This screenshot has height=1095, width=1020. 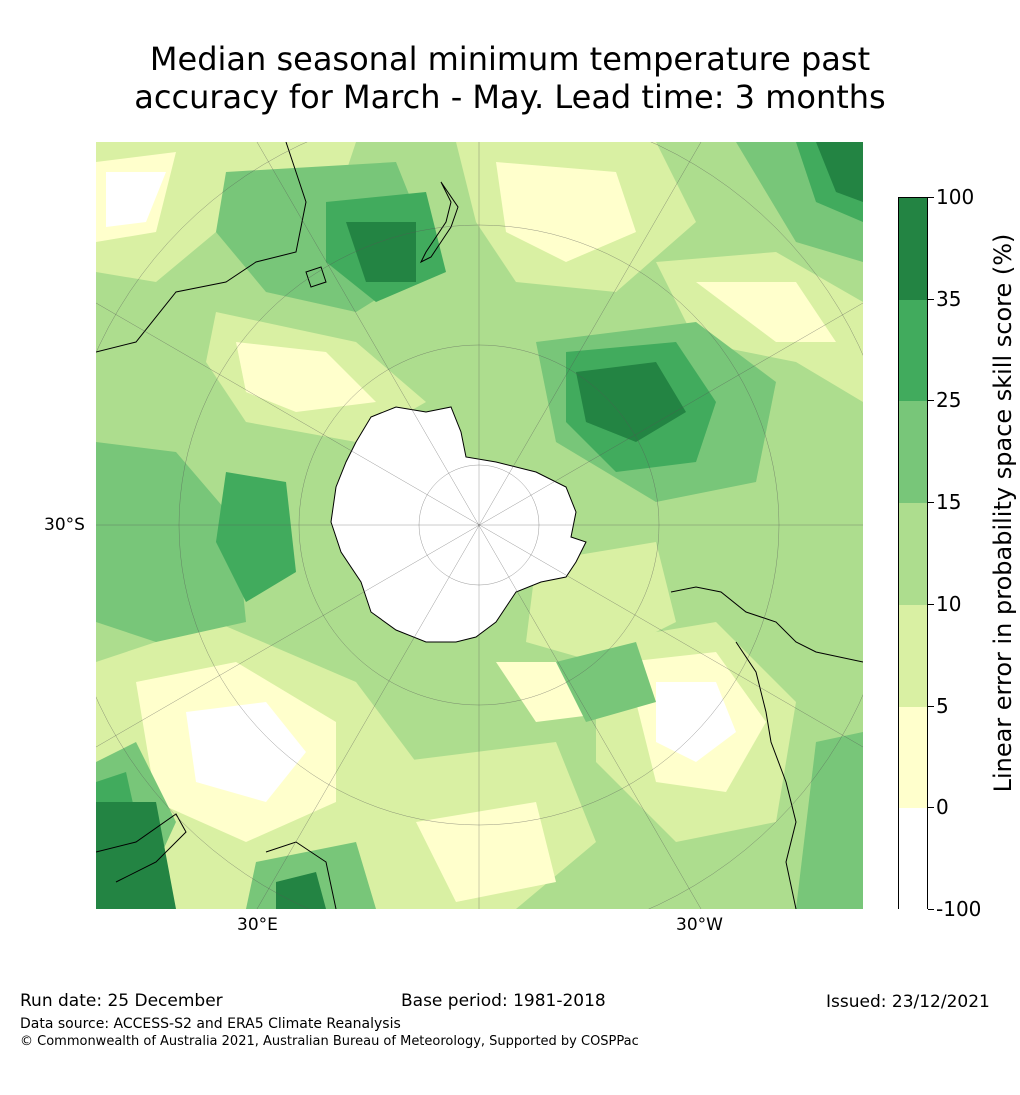 What do you see at coordinates (201, 247) in the screenshot?
I see `australia-coastline` at bounding box center [201, 247].